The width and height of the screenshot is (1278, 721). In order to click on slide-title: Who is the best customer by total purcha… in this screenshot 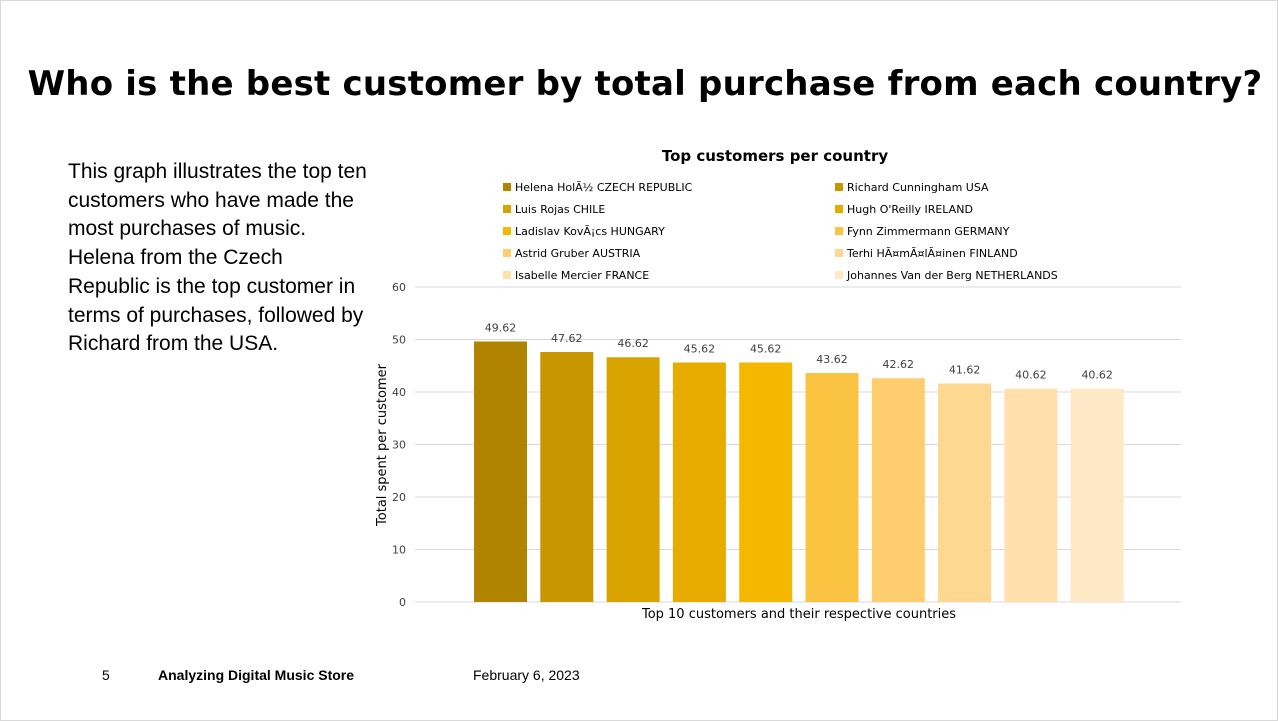, I will do `click(645, 84)`.